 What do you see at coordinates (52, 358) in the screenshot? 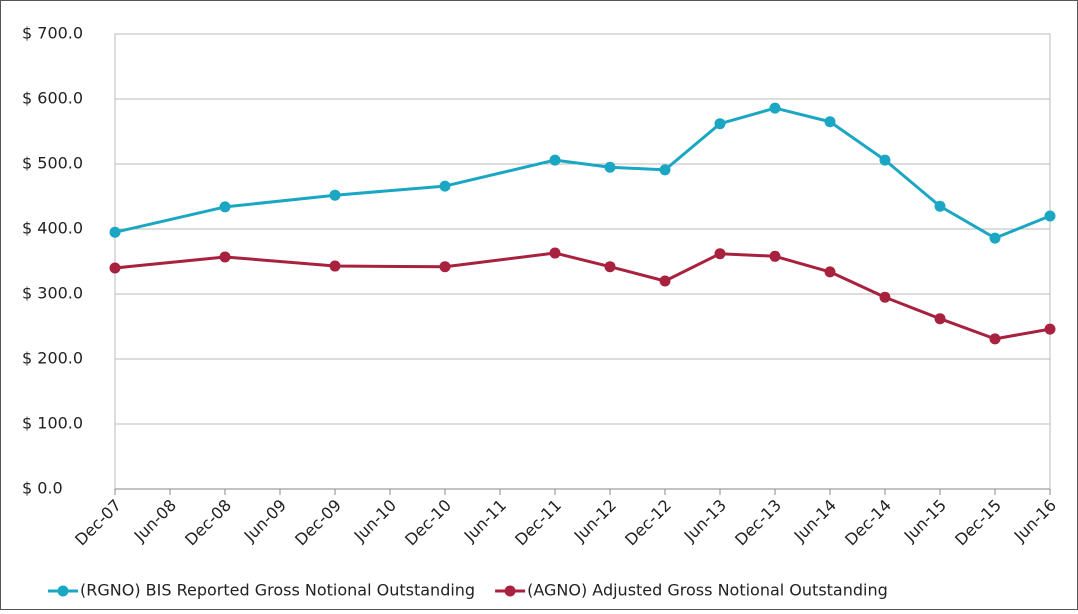
I see `y-tick-label: $ 200.0` at bounding box center [52, 358].